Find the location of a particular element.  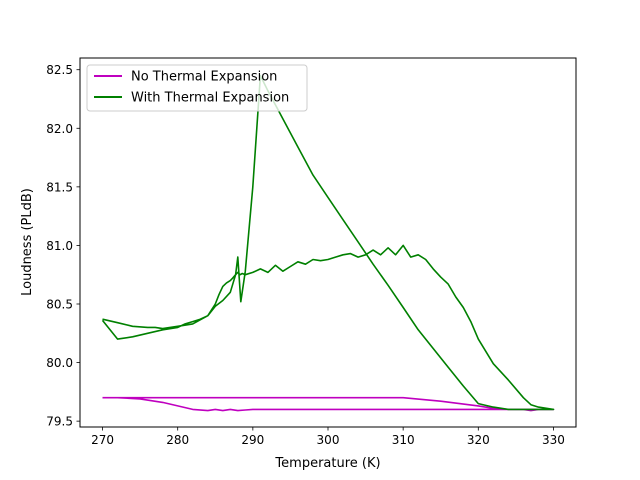

x-tick-label: 320 is located at coordinates (478, 440).